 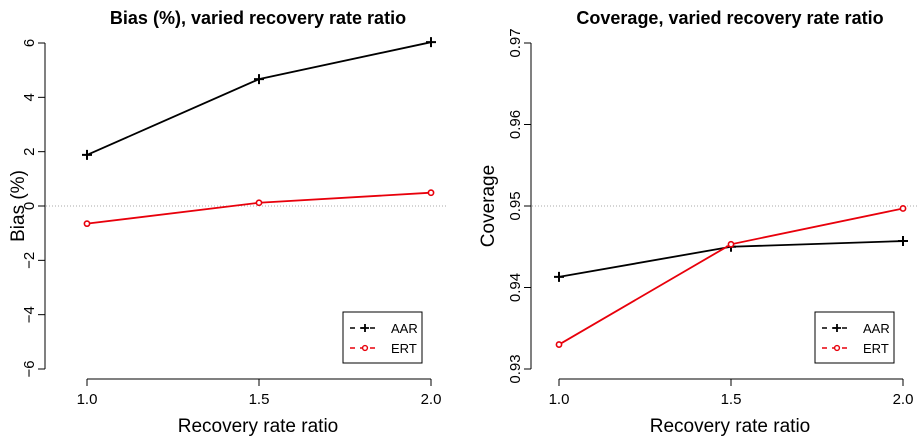 I want to click on y-tick-label: −6, so click(x=29, y=368).